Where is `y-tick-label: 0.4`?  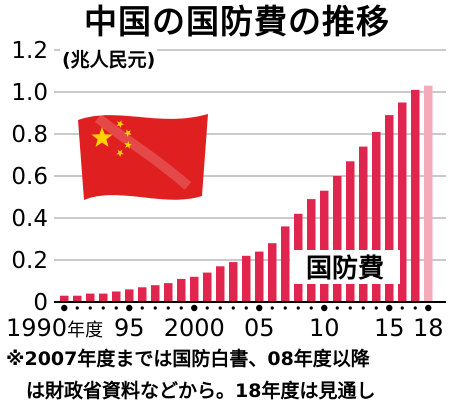 y-tick-label: 0.4 is located at coordinates (29, 219).